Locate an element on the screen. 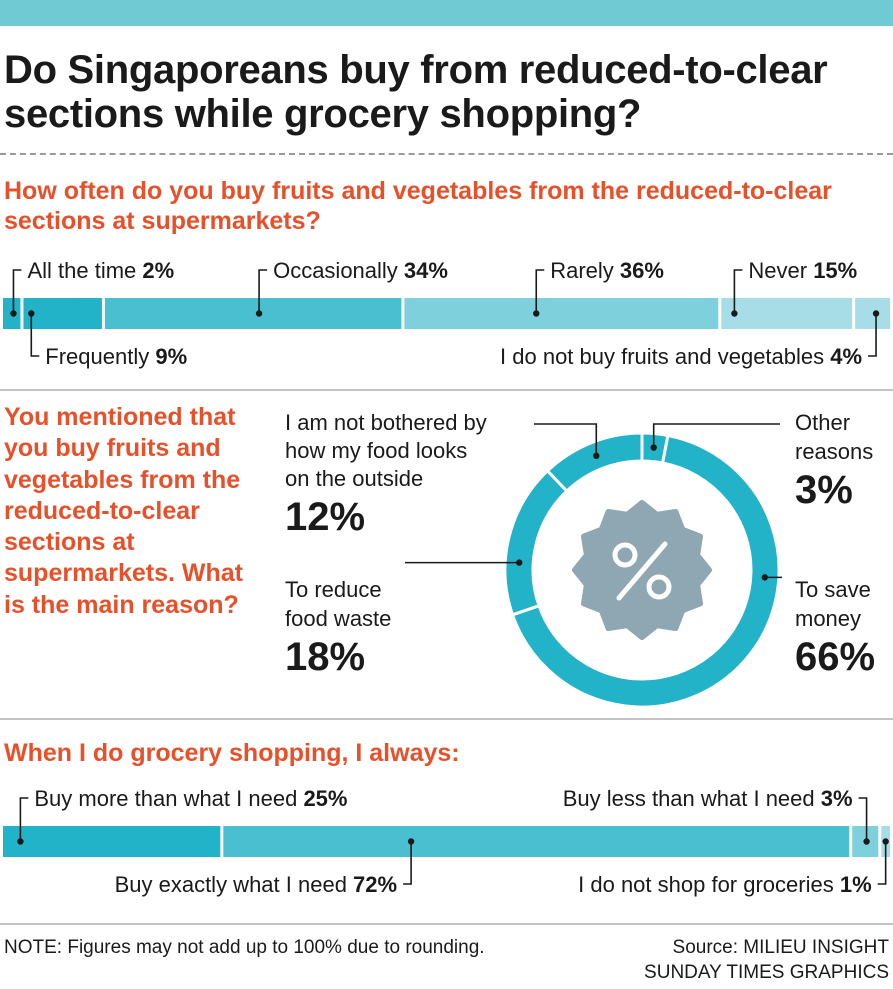 Image resolution: width=893 pixels, height=989 pixels. value-label: 25% is located at coordinates (325, 798).